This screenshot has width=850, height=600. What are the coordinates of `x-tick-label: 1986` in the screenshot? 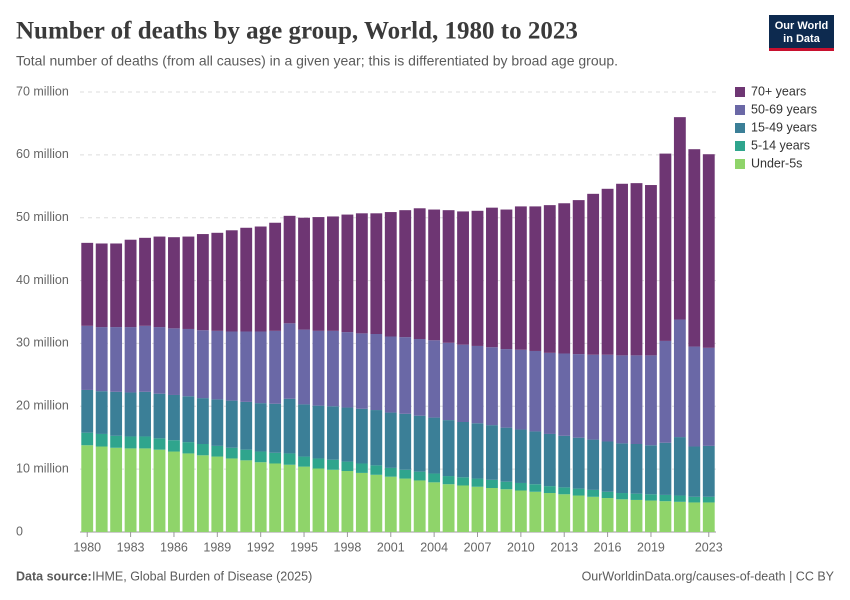 It's located at (174, 547).